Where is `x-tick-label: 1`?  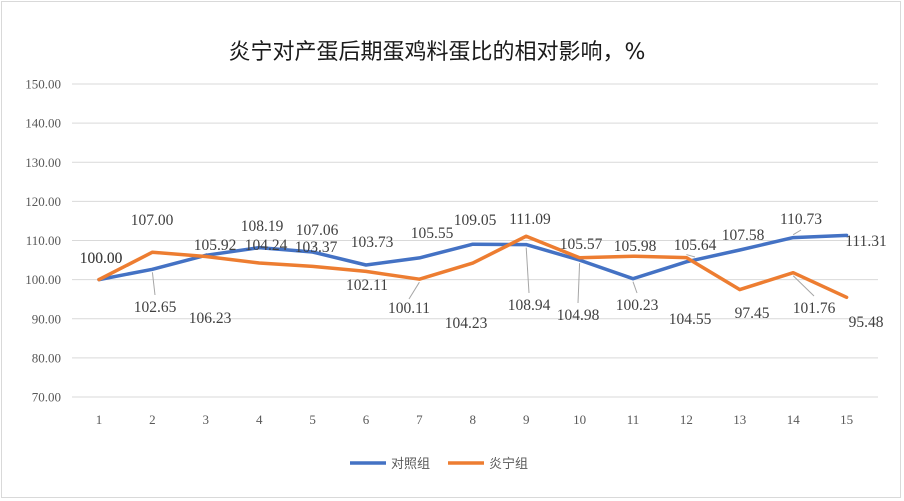 x-tick-label: 1 is located at coordinates (99, 419).